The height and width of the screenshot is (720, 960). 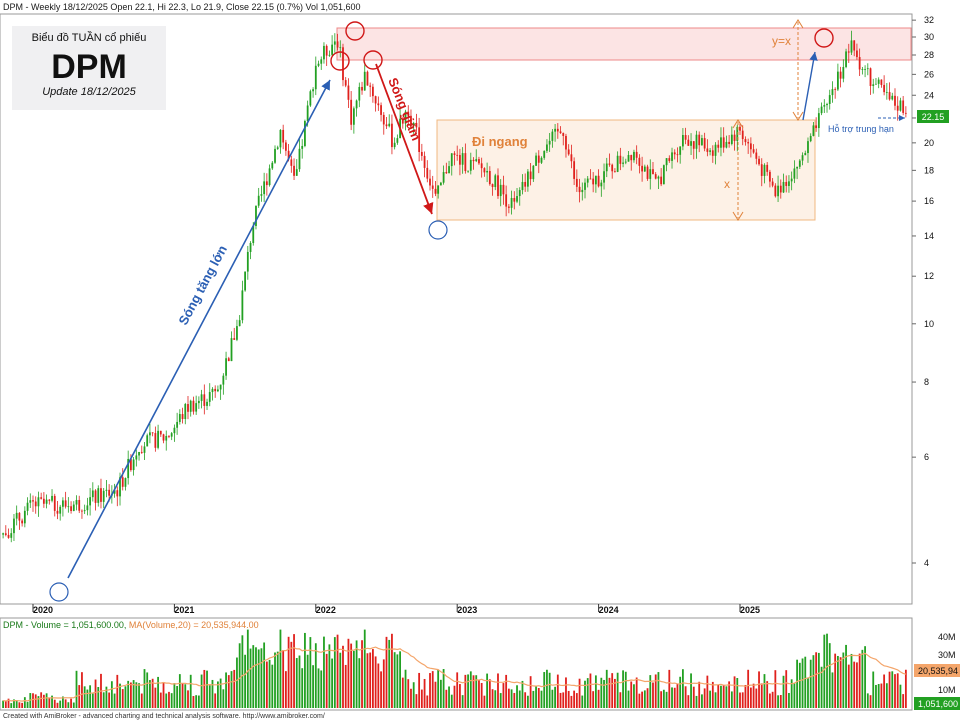 I want to click on y-eq-x-label: y=x, so click(x=781, y=41).